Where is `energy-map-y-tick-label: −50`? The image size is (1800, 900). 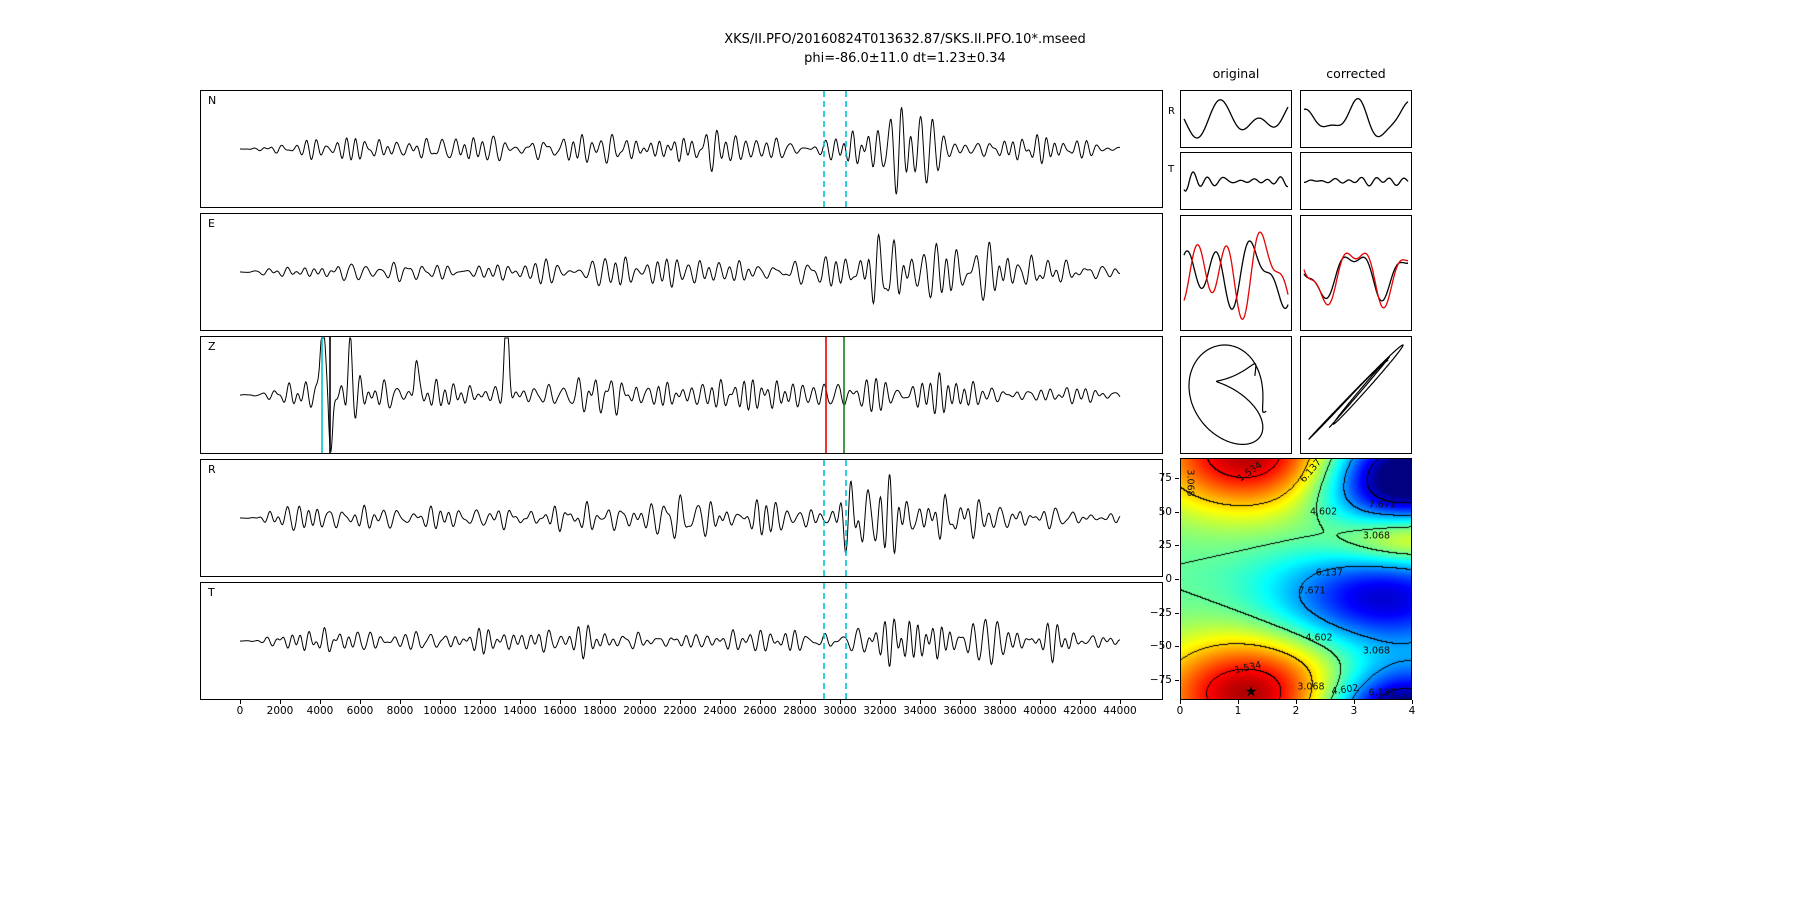
energy-map-y-tick-label: −50 is located at coordinates (1160, 646).